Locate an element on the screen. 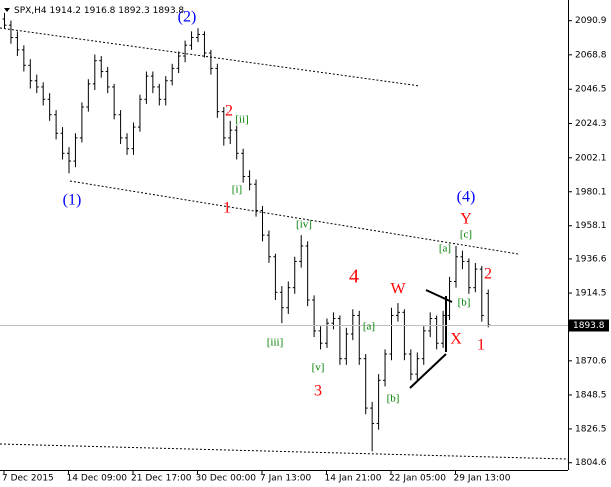 This screenshot has width=611, height=487. x-tick-label: 14 Jan 21:00 is located at coordinates (353, 479).